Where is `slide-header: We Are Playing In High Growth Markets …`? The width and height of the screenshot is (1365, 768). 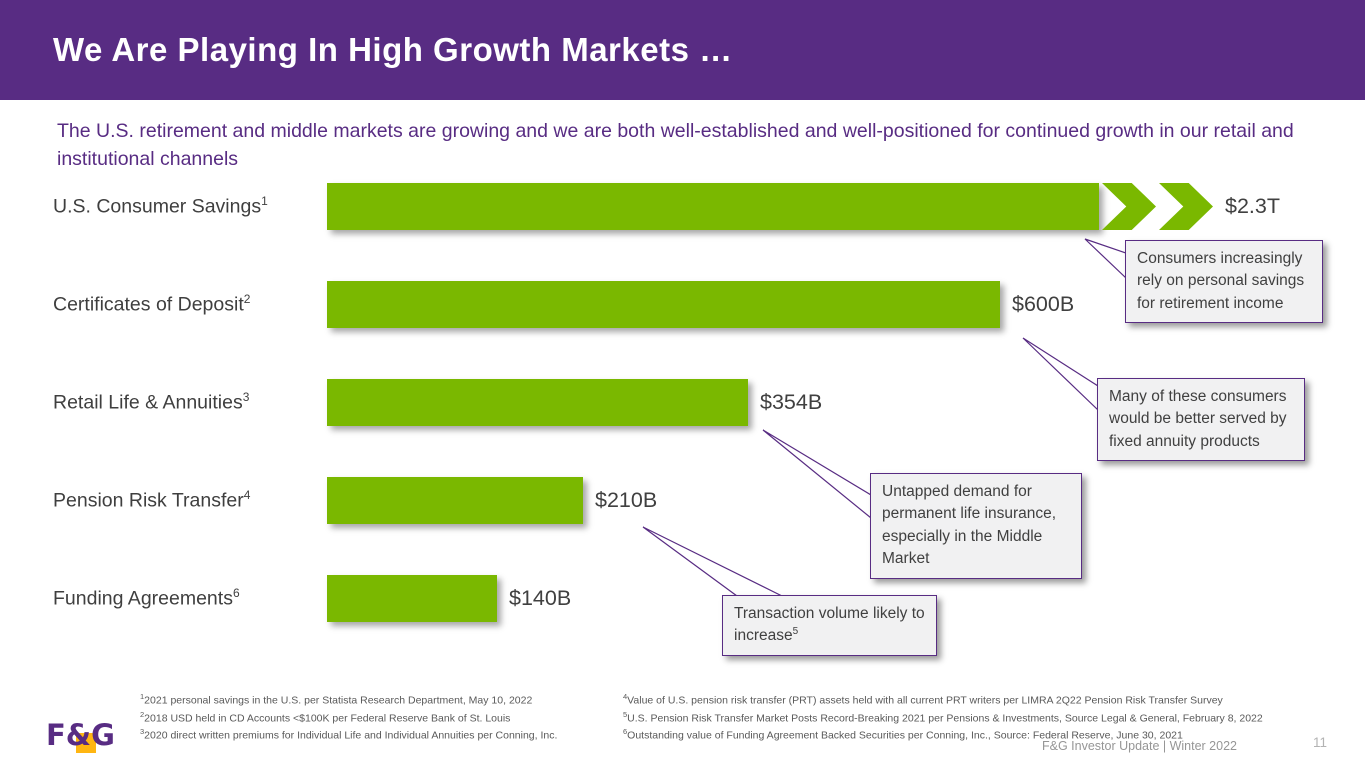 slide-header: We Are Playing In High Growth Markets … is located at coordinates (682, 50).